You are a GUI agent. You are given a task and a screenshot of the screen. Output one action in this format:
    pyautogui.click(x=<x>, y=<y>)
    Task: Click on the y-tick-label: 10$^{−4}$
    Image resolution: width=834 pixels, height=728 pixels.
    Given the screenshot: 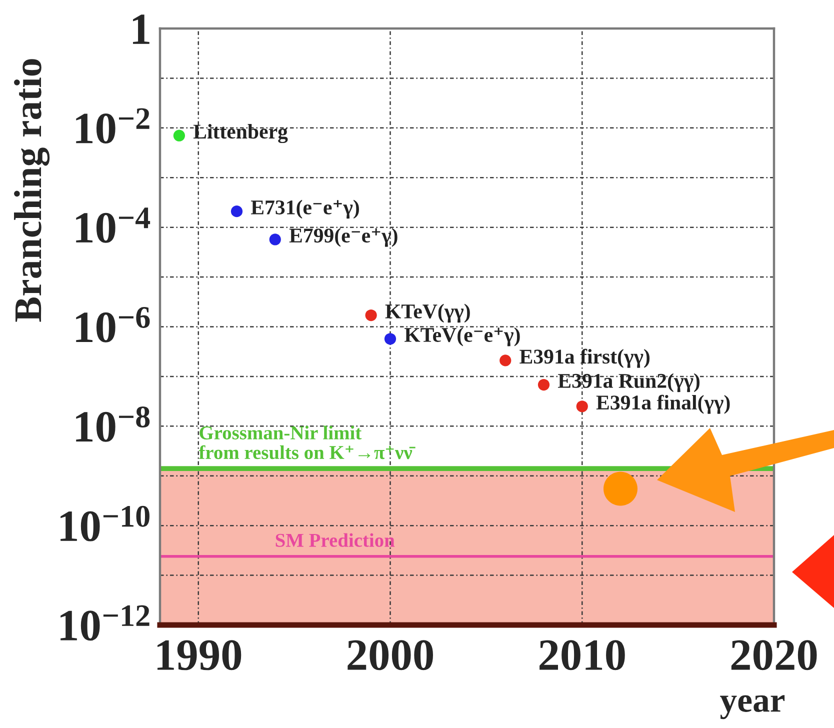 What is the action you would take?
    pyautogui.click(x=113, y=225)
    